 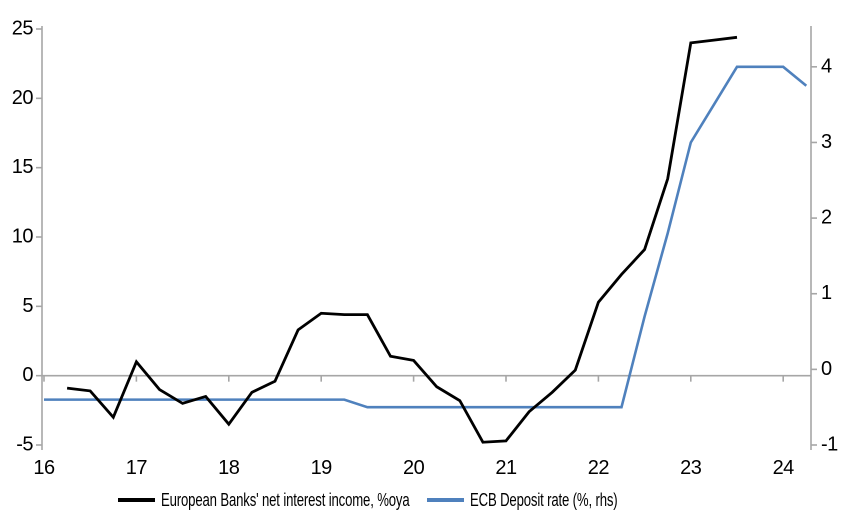 I want to click on black-line-swatch, so click(x=136, y=500).